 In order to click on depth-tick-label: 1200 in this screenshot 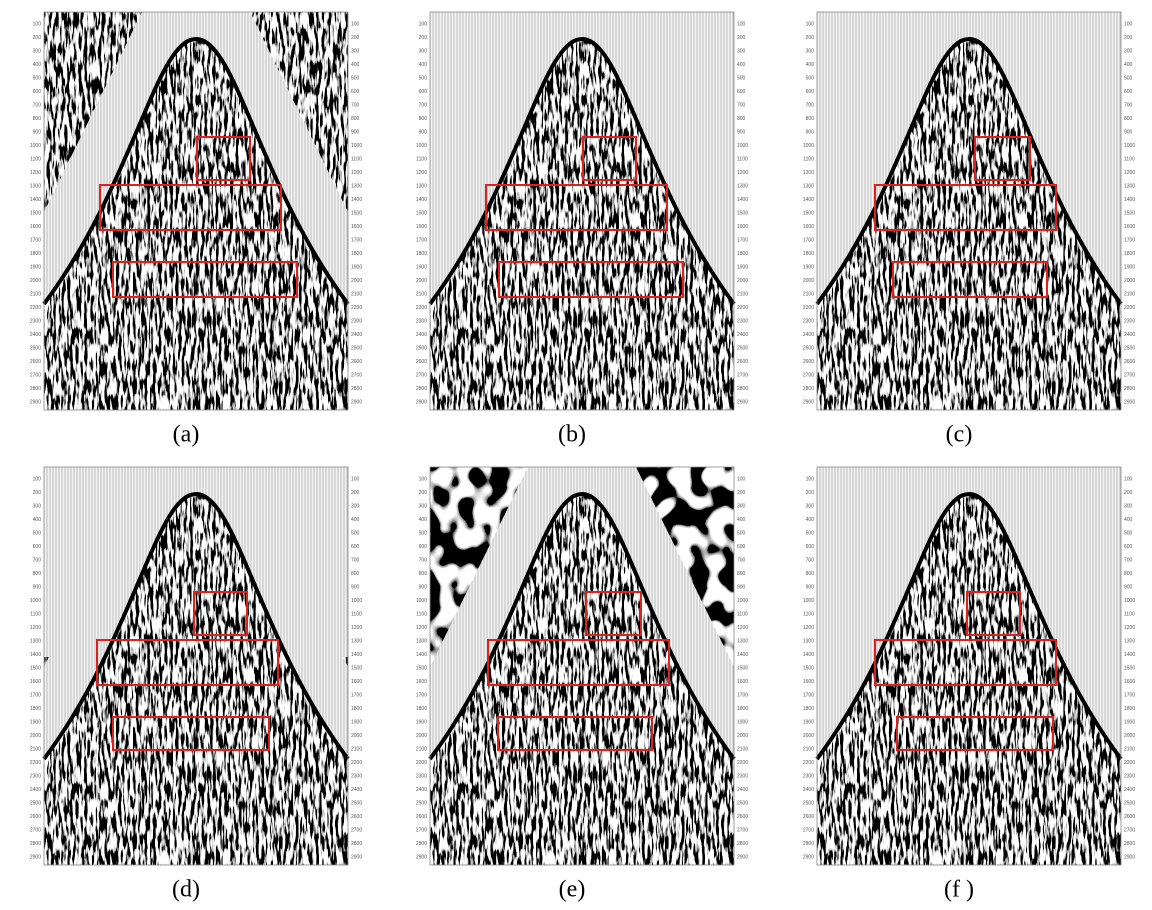, I will do `click(356, 173)`.